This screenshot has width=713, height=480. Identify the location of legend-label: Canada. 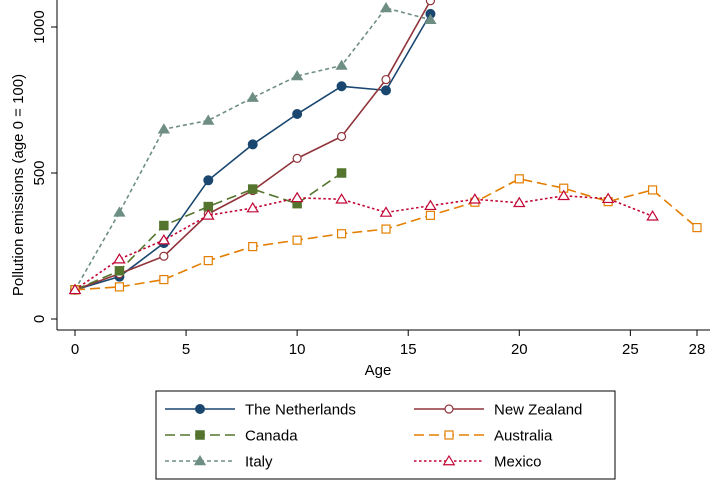
(271, 436).